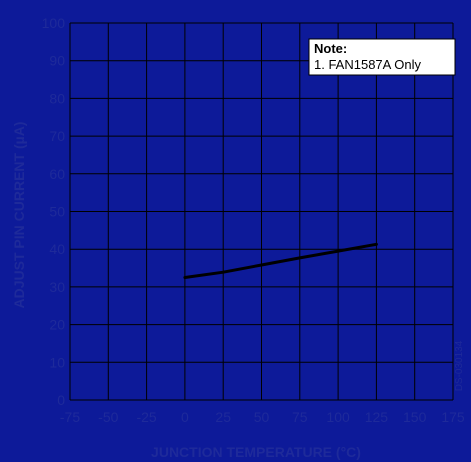  Describe the element at coordinates (338, 417) in the screenshot. I see `x-tick-label: 100` at that location.